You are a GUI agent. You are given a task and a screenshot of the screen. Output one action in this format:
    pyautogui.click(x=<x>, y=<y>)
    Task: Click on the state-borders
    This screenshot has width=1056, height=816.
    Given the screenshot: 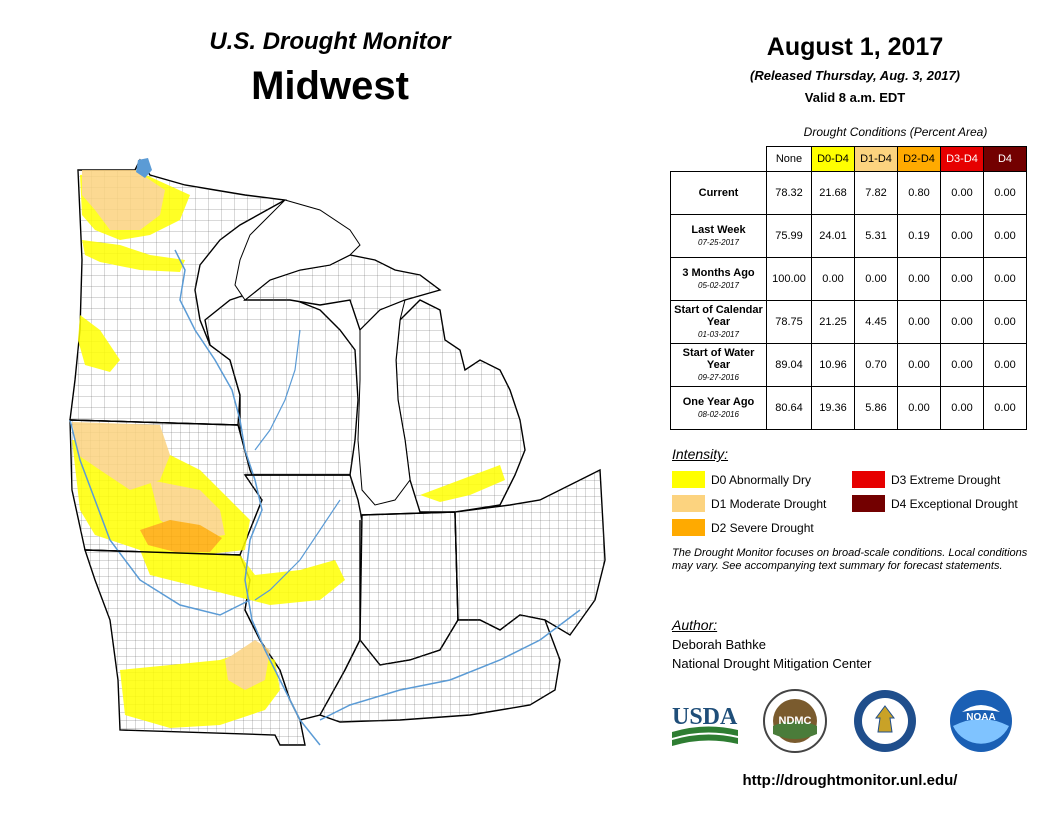 What is the action you would take?
    pyautogui.click(x=264, y=529)
    